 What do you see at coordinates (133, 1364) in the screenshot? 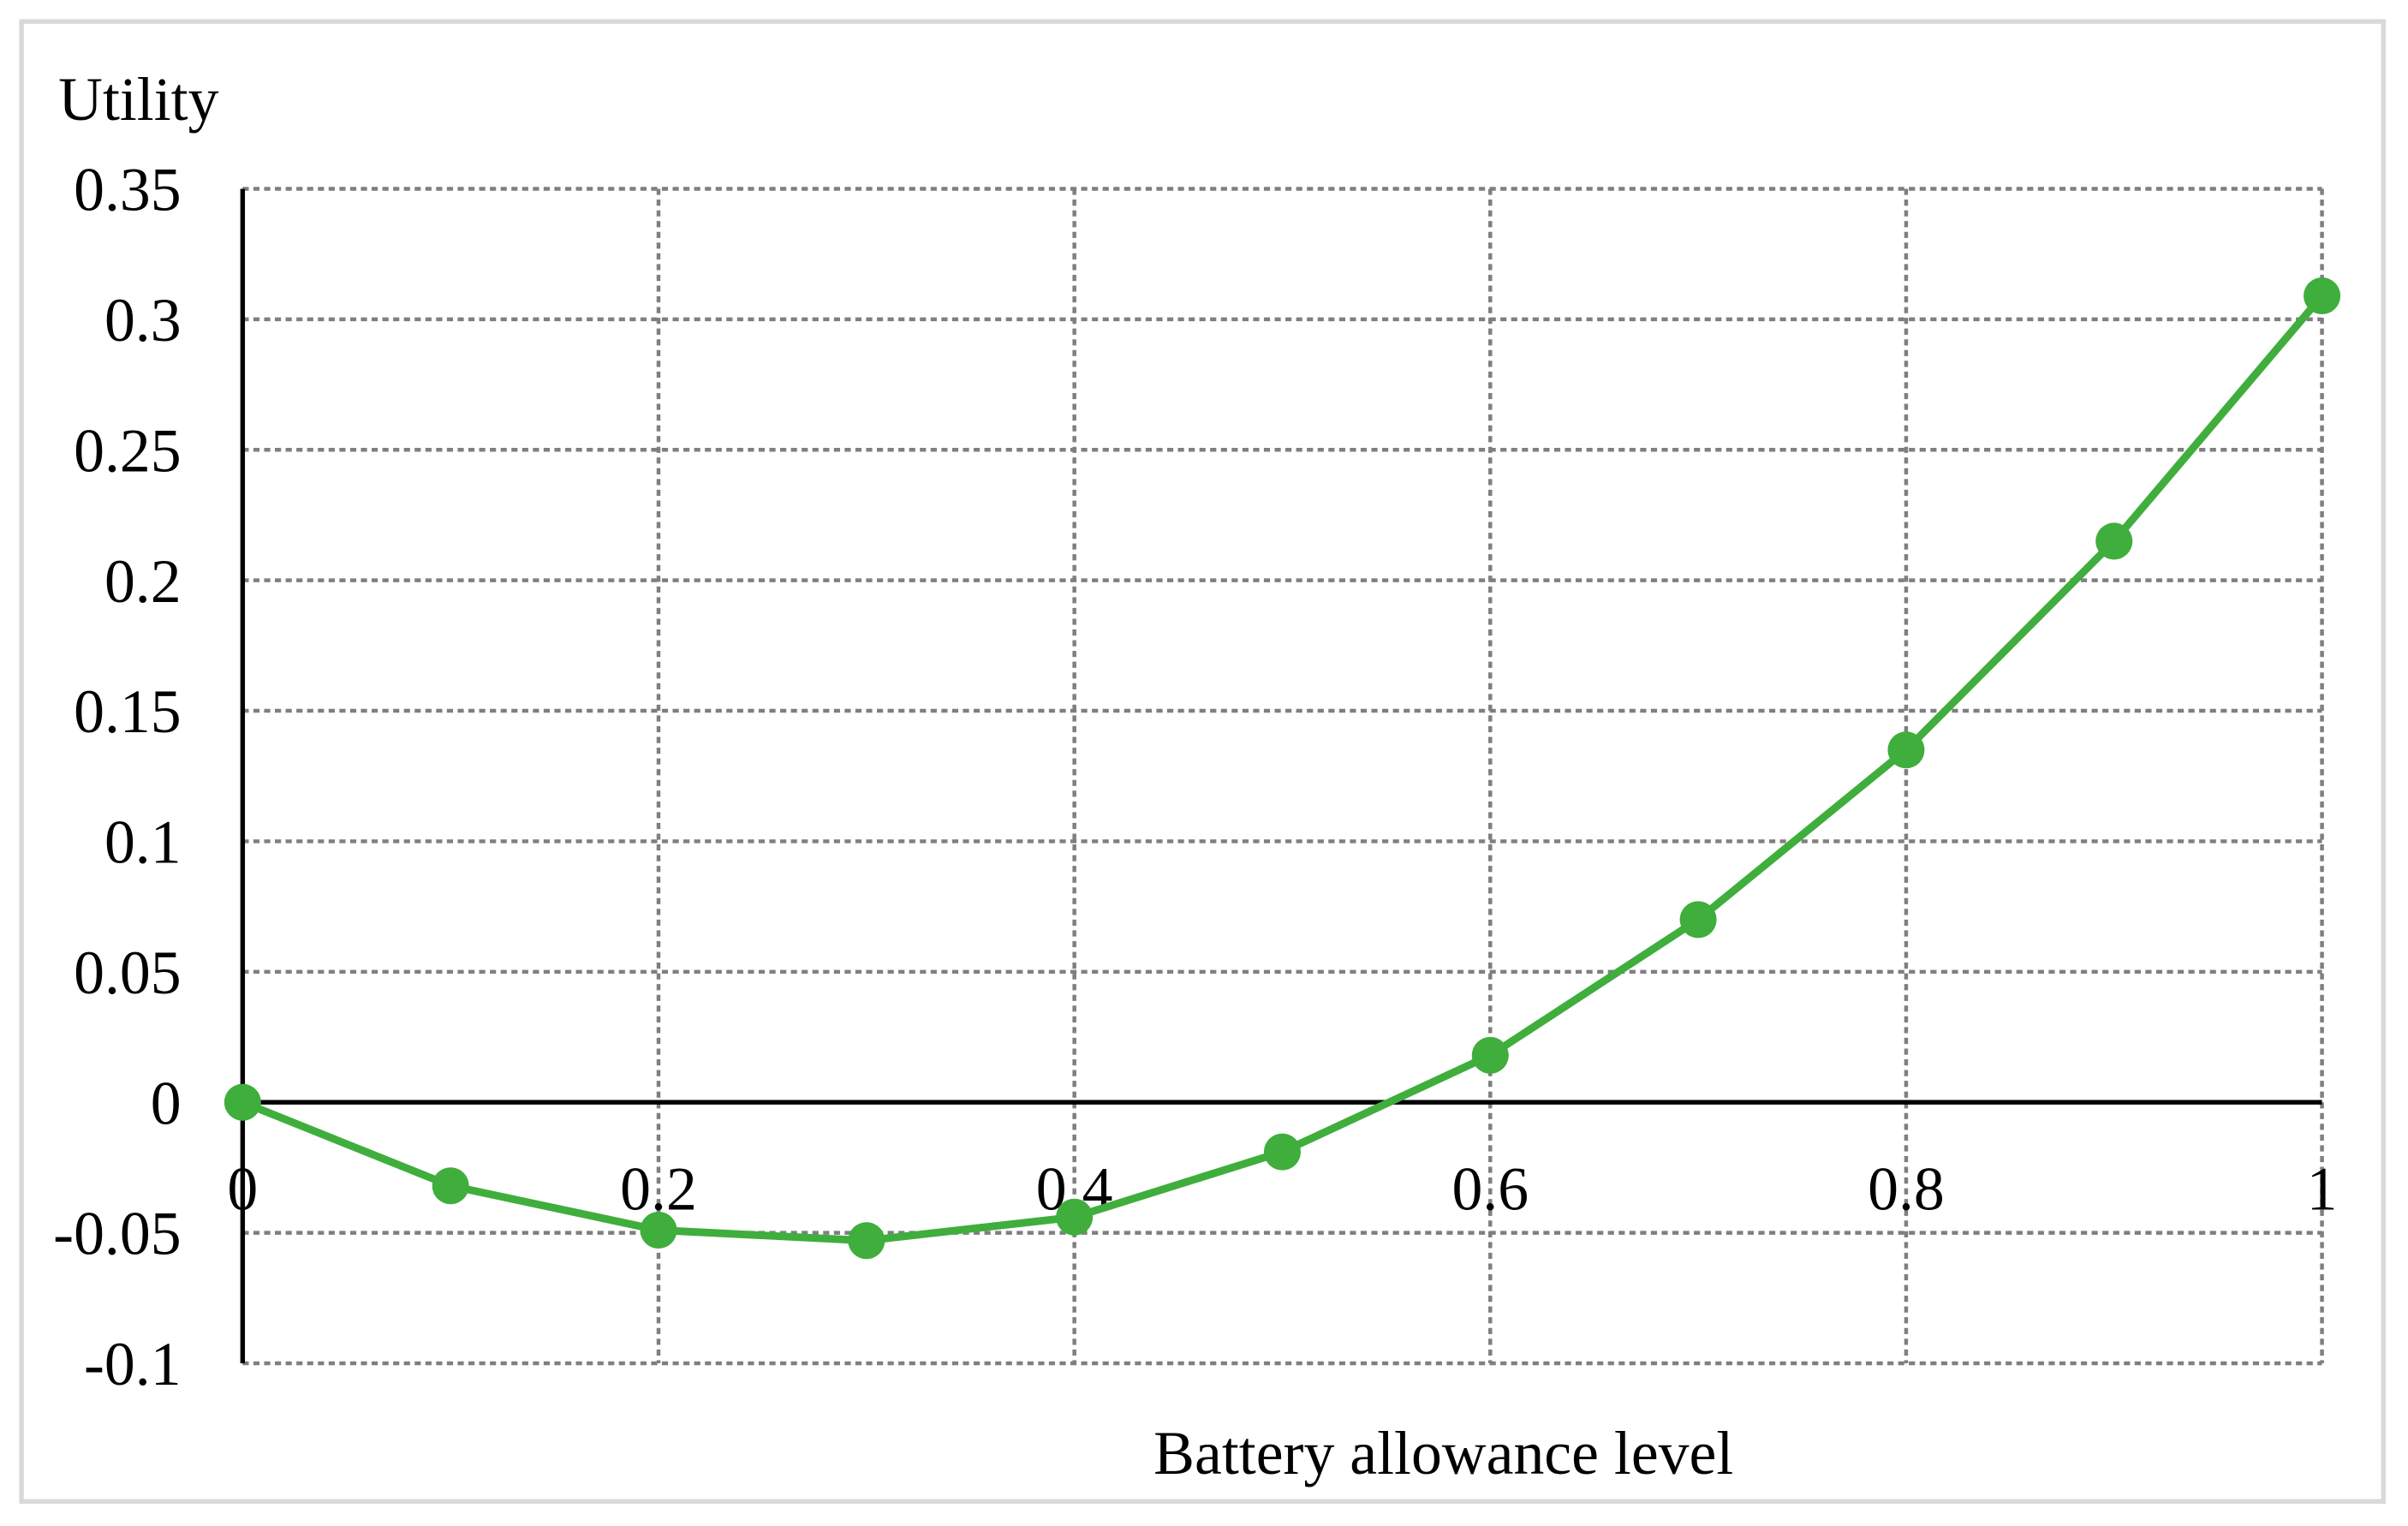
I see `y-tick-label: -0.1` at bounding box center [133, 1364].